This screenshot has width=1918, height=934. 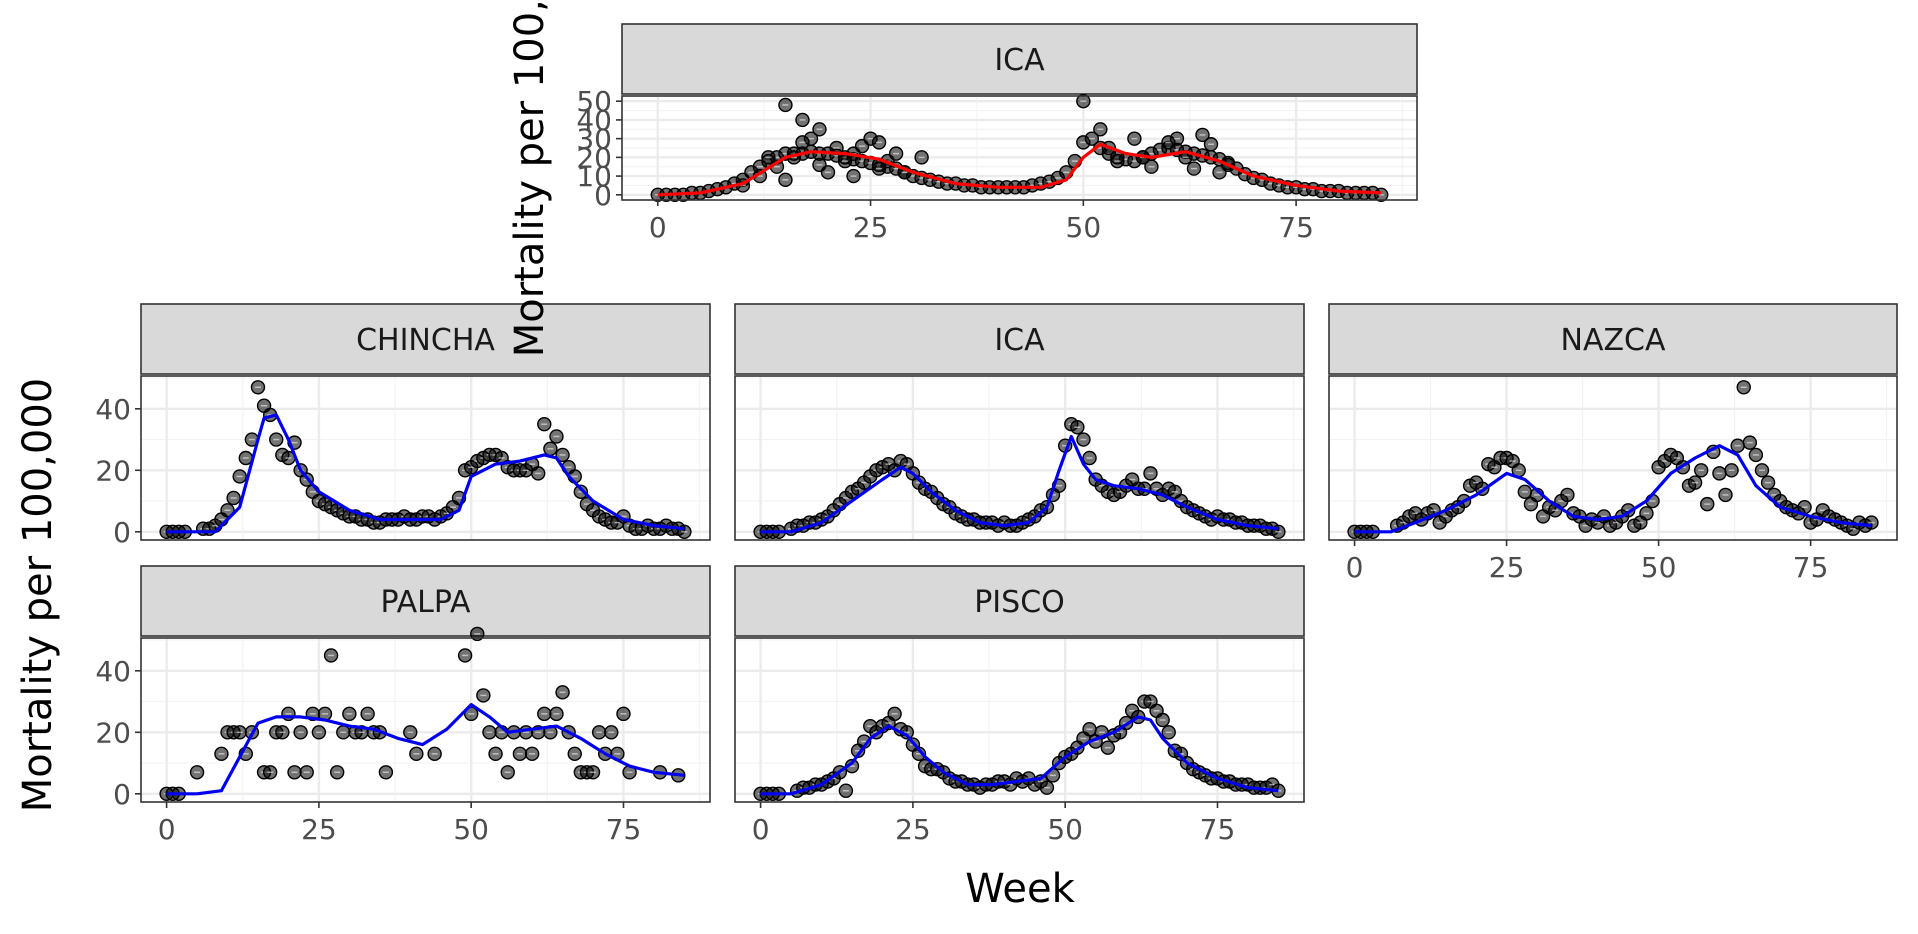 I want to click on y-tick-label: 10, so click(x=594, y=176).